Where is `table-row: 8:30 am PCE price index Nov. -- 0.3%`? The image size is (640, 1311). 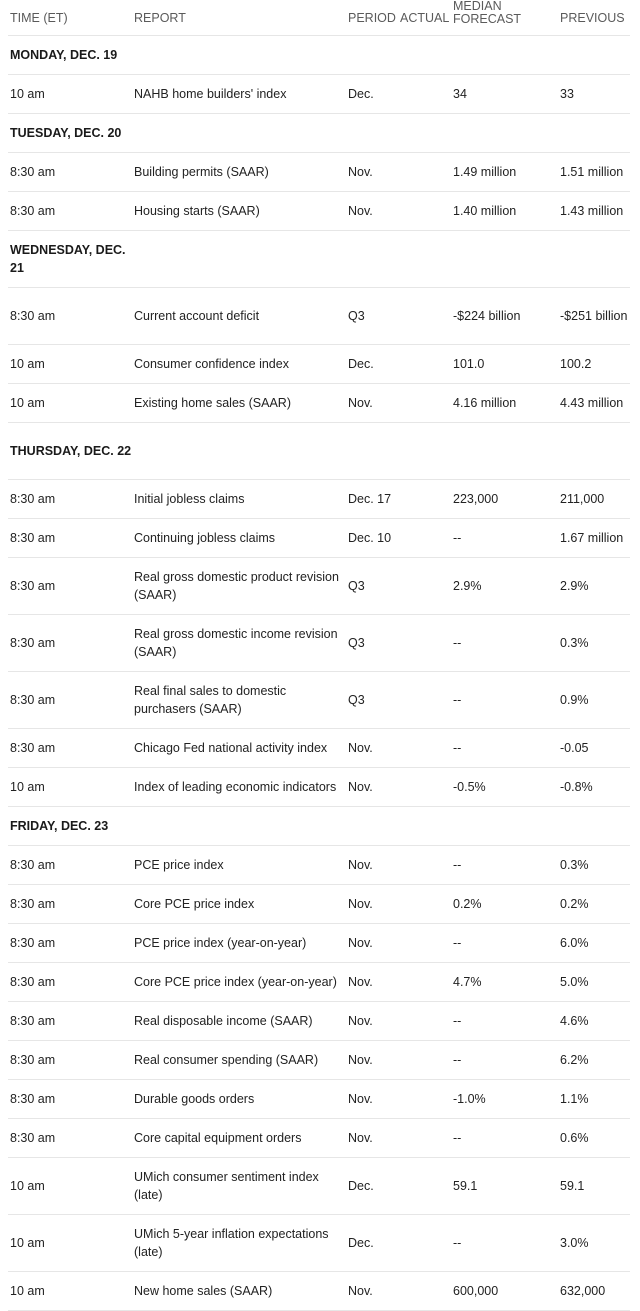 table-row: 8:30 am PCE price index Nov. -- 0.3% is located at coordinates (319, 865).